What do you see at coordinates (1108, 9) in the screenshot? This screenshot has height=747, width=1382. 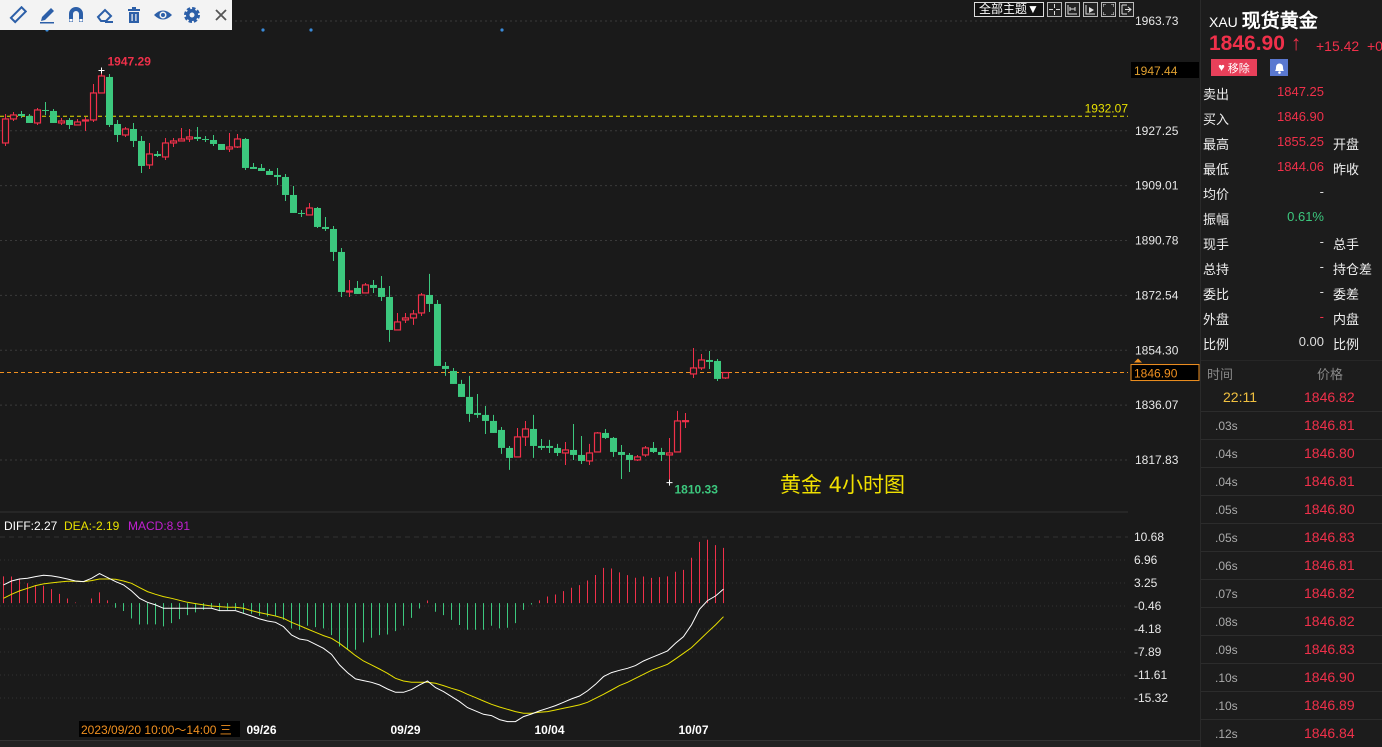 I see `fullscreen-icon` at bounding box center [1108, 9].